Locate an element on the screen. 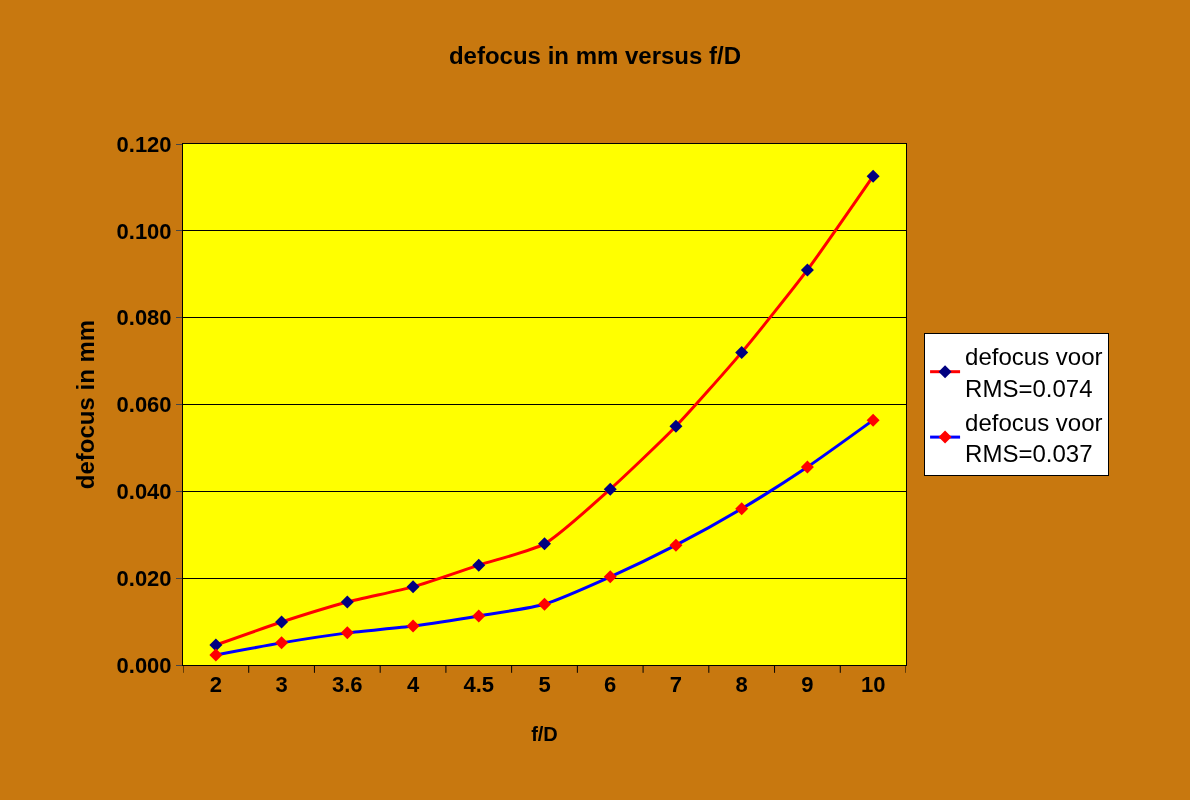  x-tick-label: 8 is located at coordinates (741, 685).